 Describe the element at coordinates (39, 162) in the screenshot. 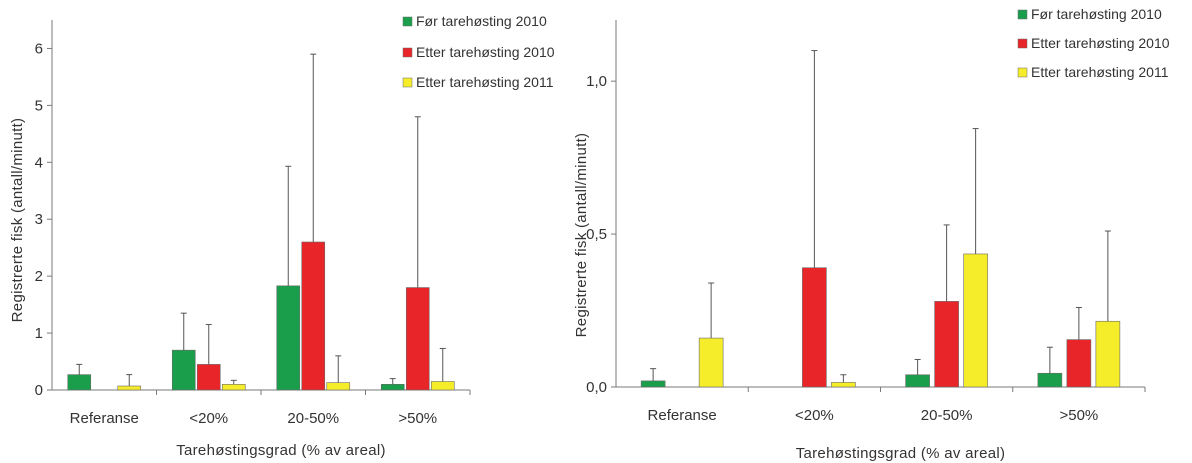

I see `y-tick-label: 4` at that location.